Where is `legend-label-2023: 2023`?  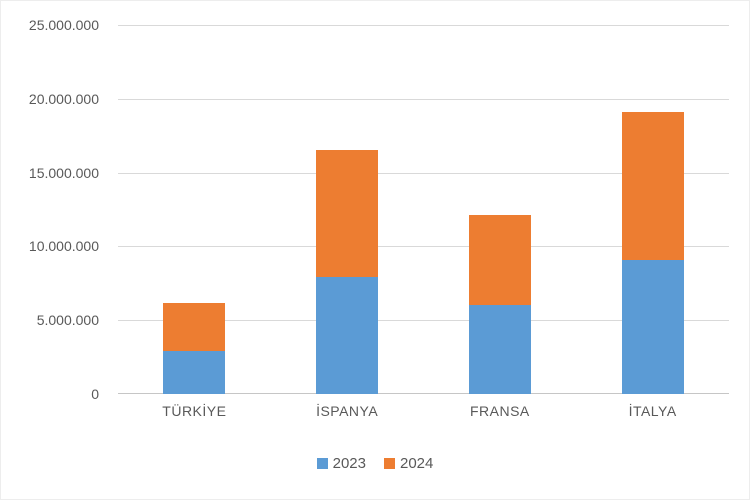
legend-label-2023: 2023 is located at coordinates (349, 463).